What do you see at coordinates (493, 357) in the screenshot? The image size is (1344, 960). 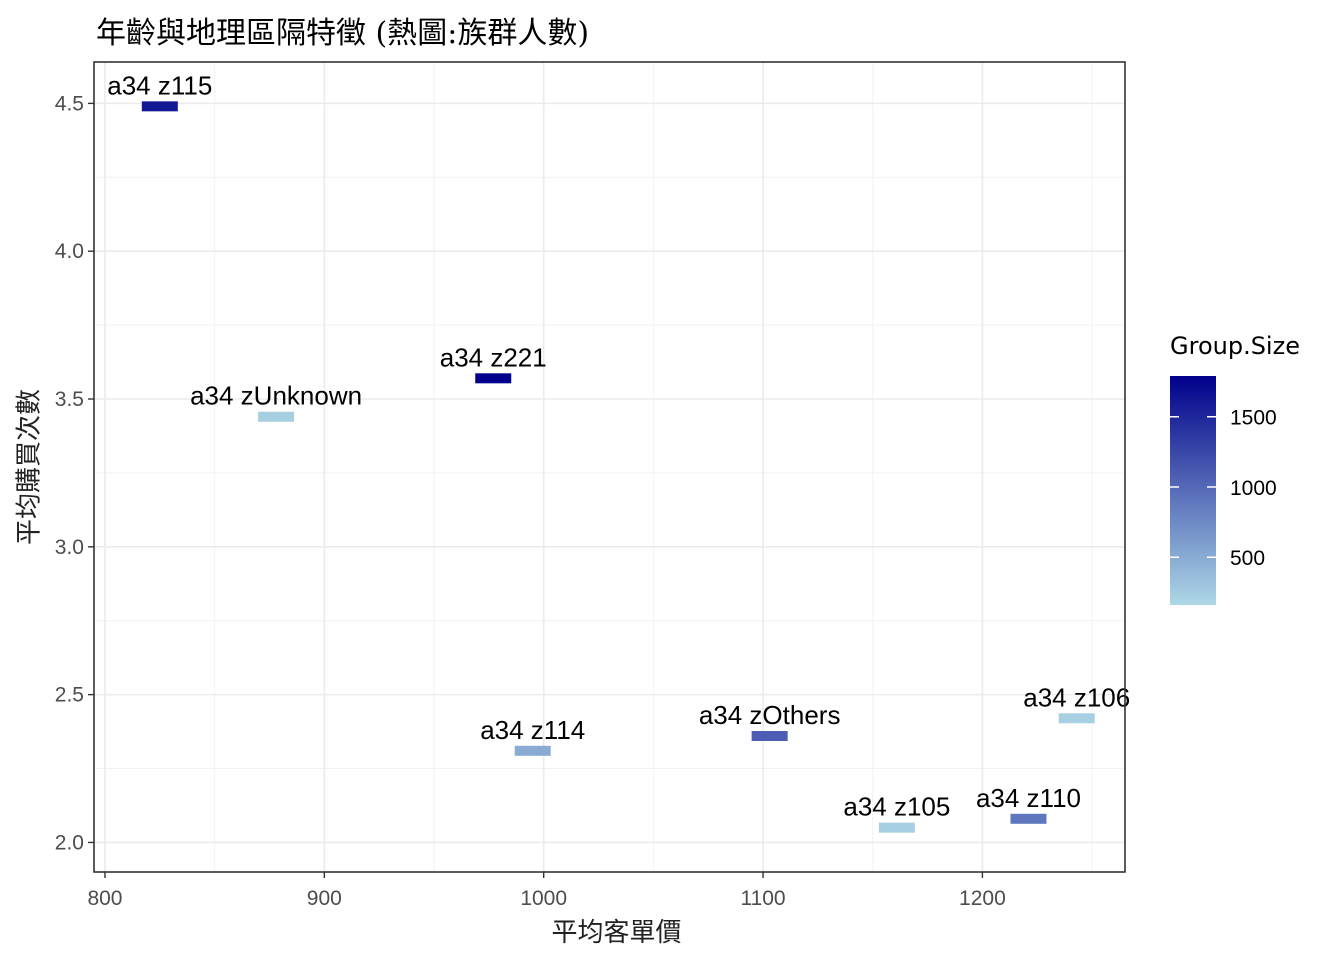 I see `point-label: a34 z221` at bounding box center [493, 357].